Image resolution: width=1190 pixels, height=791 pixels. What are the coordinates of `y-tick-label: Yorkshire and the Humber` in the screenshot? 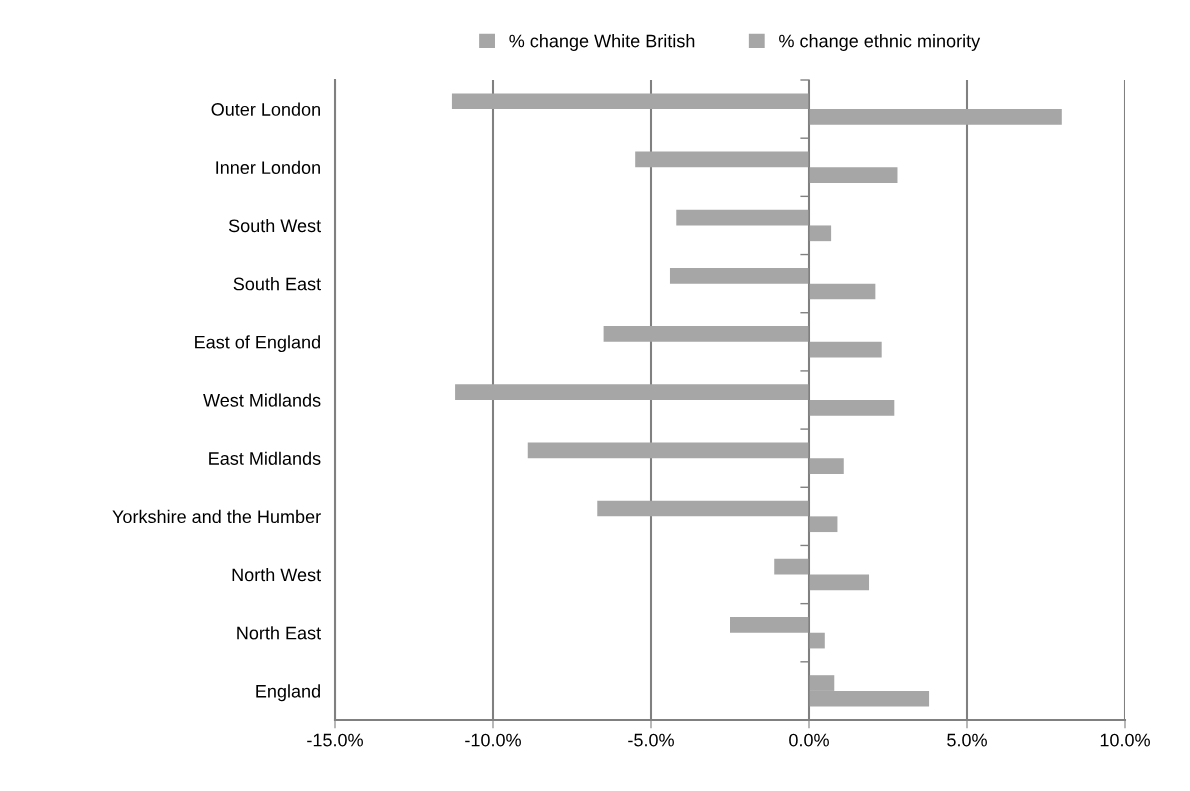 It's located at (216, 516).